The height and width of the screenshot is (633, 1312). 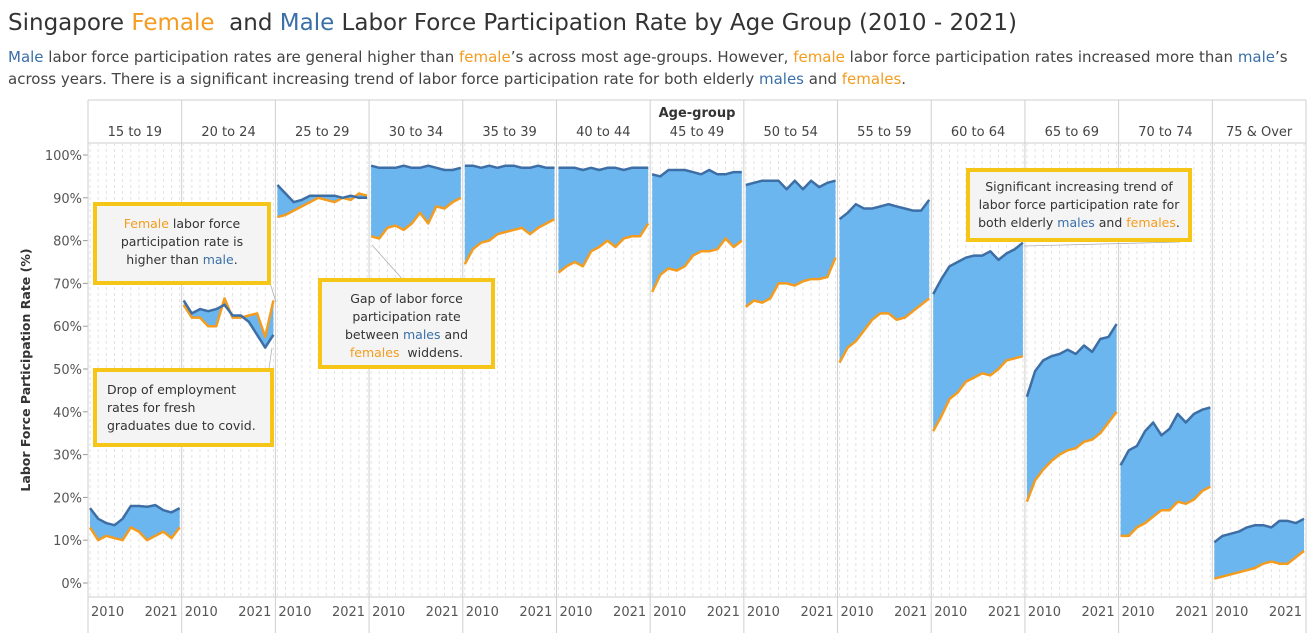 What do you see at coordinates (67, 370) in the screenshot?
I see `y-tick-label: 50%` at bounding box center [67, 370].